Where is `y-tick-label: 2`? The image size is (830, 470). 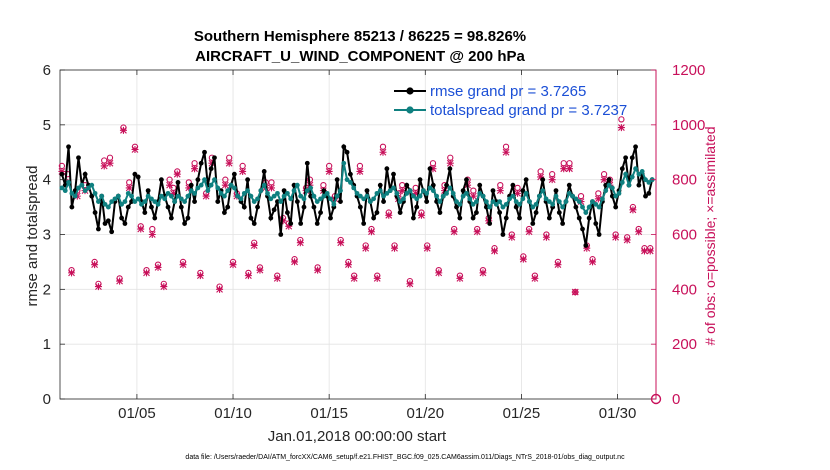 y-tick-label: 2 is located at coordinates (47, 289).